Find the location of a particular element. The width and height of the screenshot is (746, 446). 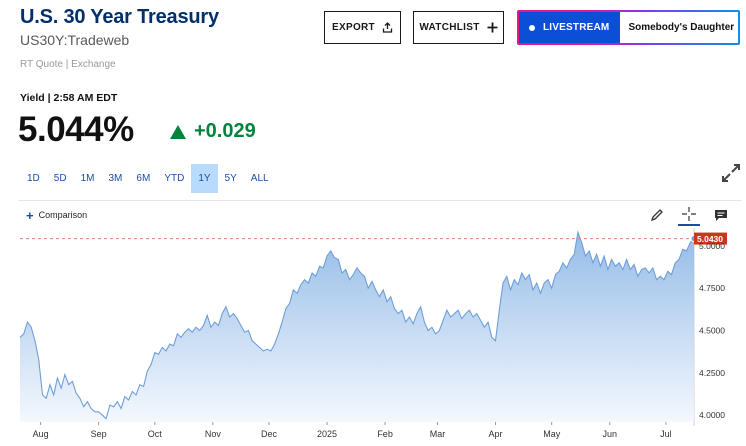

symbol-subtitle: US30Y:Tradeweb is located at coordinates (75, 40).